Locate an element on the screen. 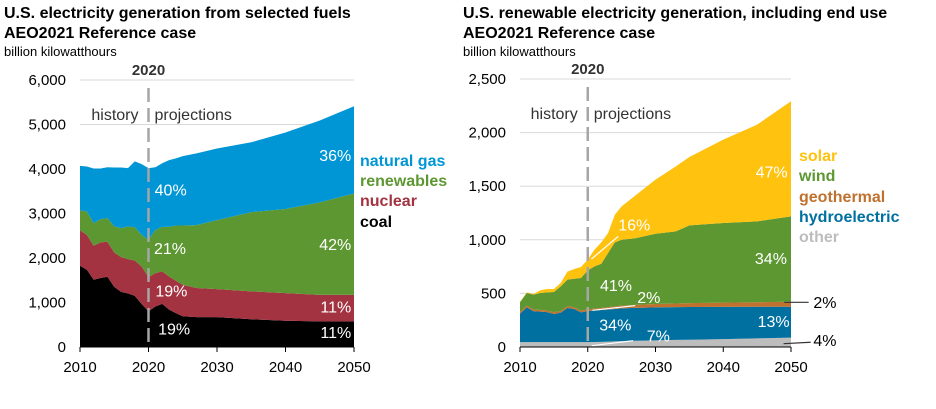 The width and height of the screenshot is (936, 409). y-tick-label: 2,500 is located at coordinates (487, 79).